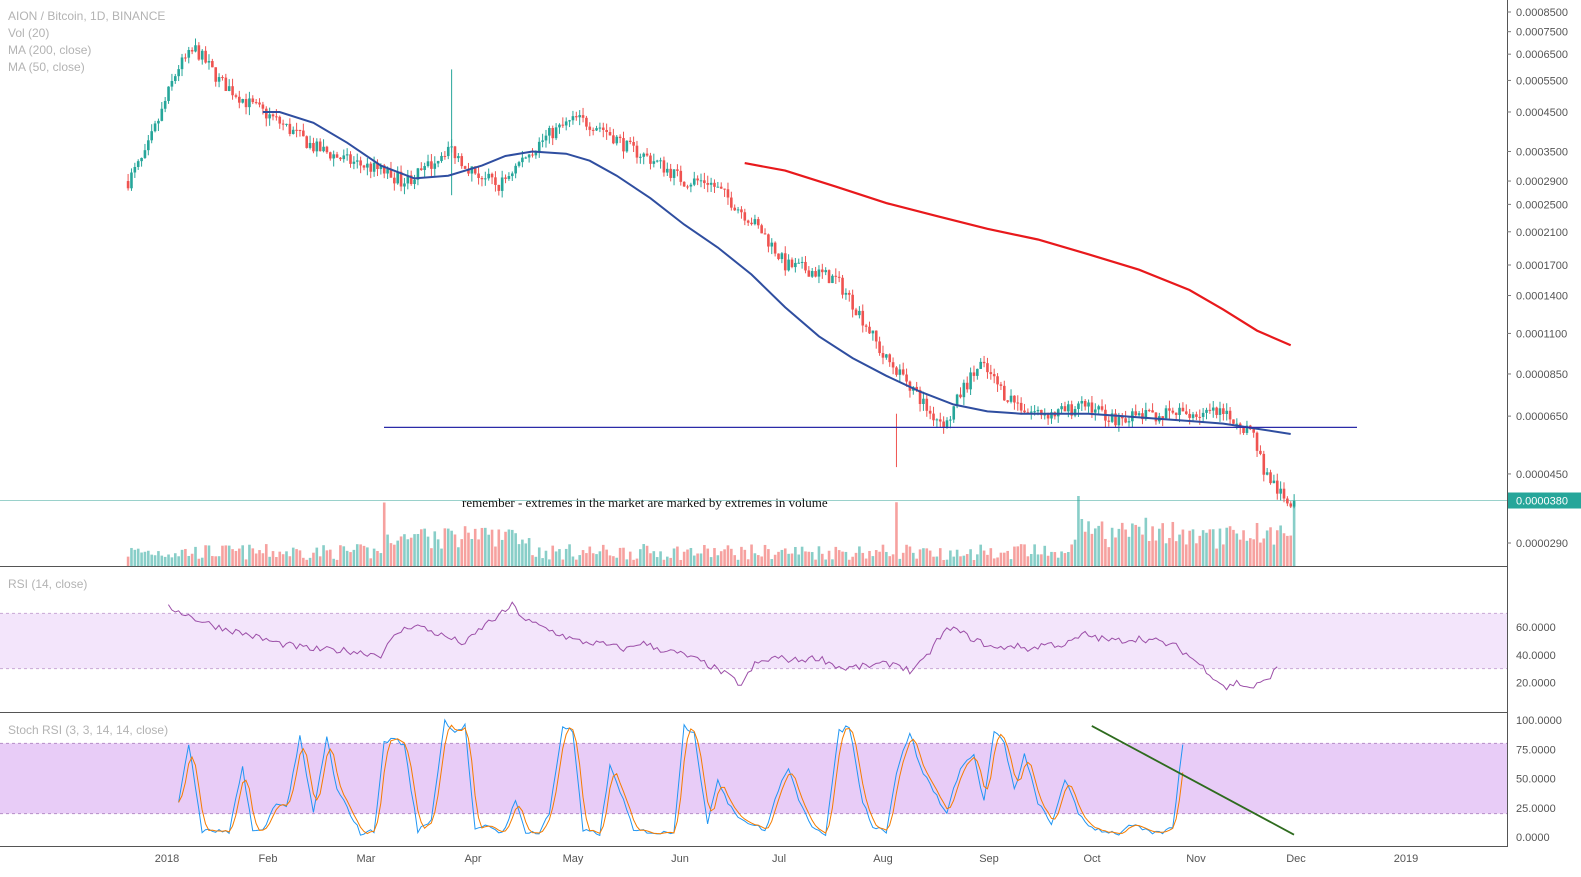 The image size is (1581, 877). What do you see at coordinates (1091, 859) in the screenshot?
I see `time-tick-label: Oct` at bounding box center [1091, 859].